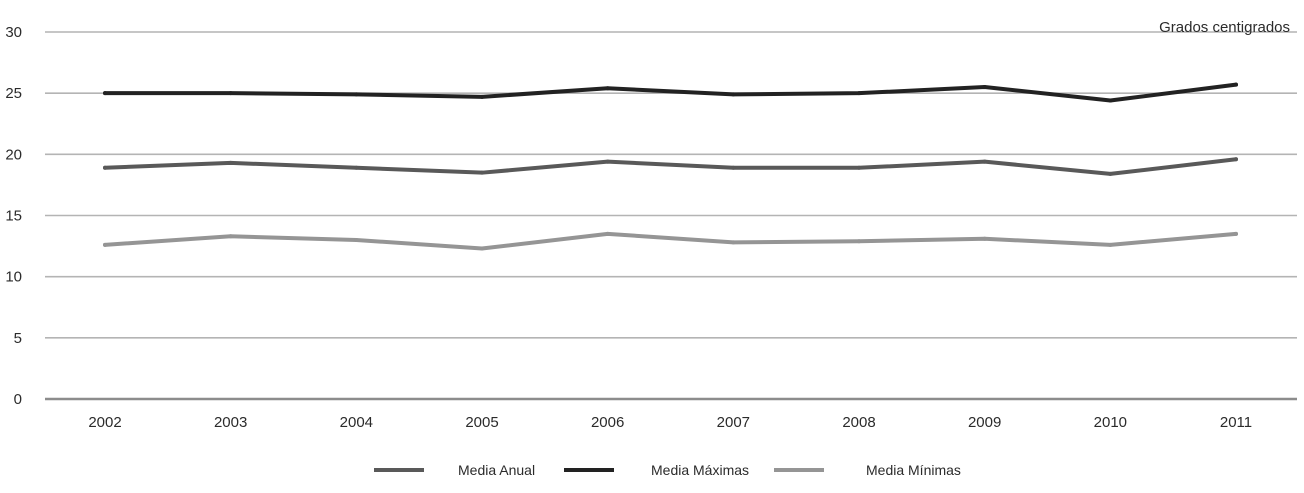  What do you see at coordinates (454, 470) in the screenshot?
I see `legend-item: Media Anual` at bounding box center [454, 470].